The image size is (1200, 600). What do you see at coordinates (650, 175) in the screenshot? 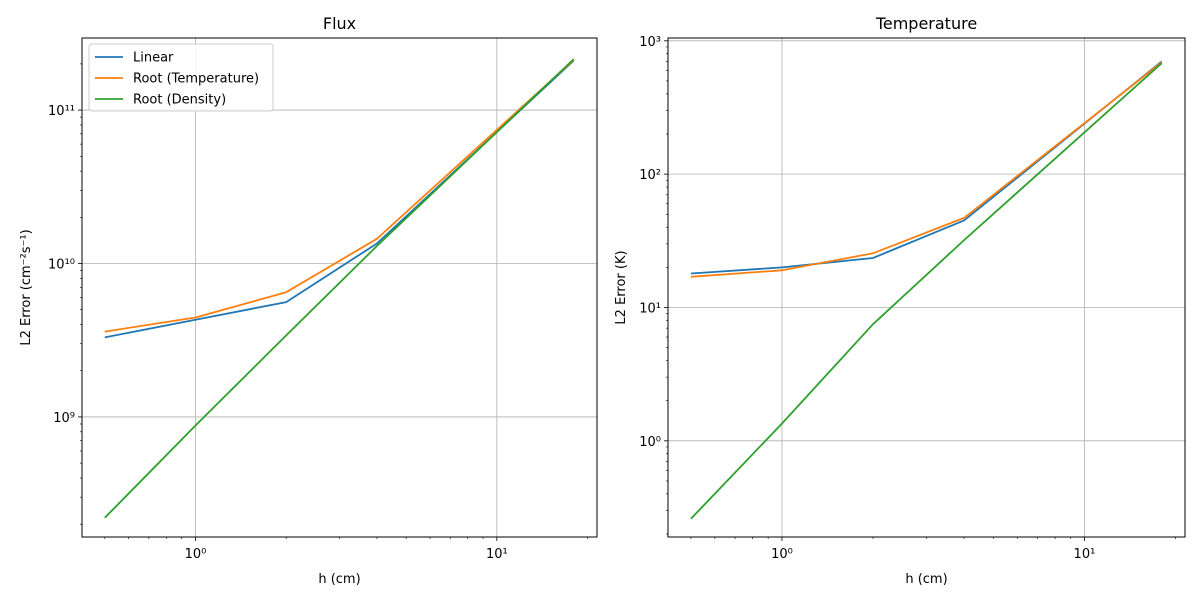
I see `y-tick-label: 10²` at bounding box center [650, 175].